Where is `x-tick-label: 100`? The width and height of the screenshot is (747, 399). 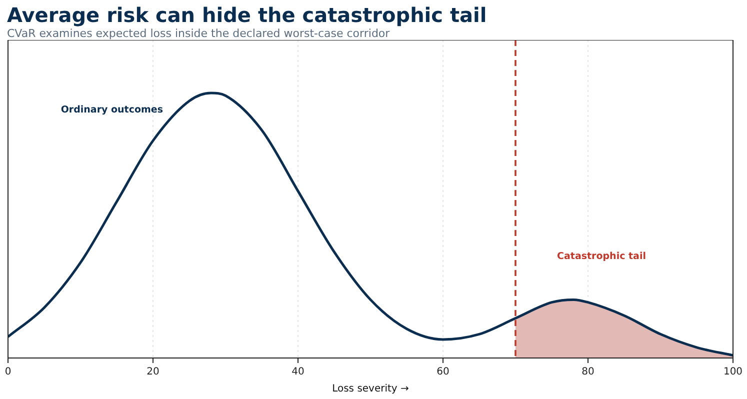 x-tick-label: 100 is located at coordinates (733, 372).